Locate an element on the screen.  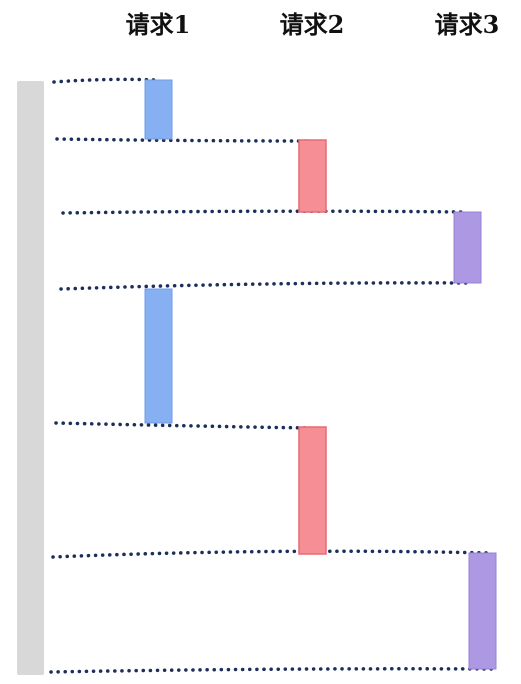
request-3-block-a is located at coordinates (467, 247).